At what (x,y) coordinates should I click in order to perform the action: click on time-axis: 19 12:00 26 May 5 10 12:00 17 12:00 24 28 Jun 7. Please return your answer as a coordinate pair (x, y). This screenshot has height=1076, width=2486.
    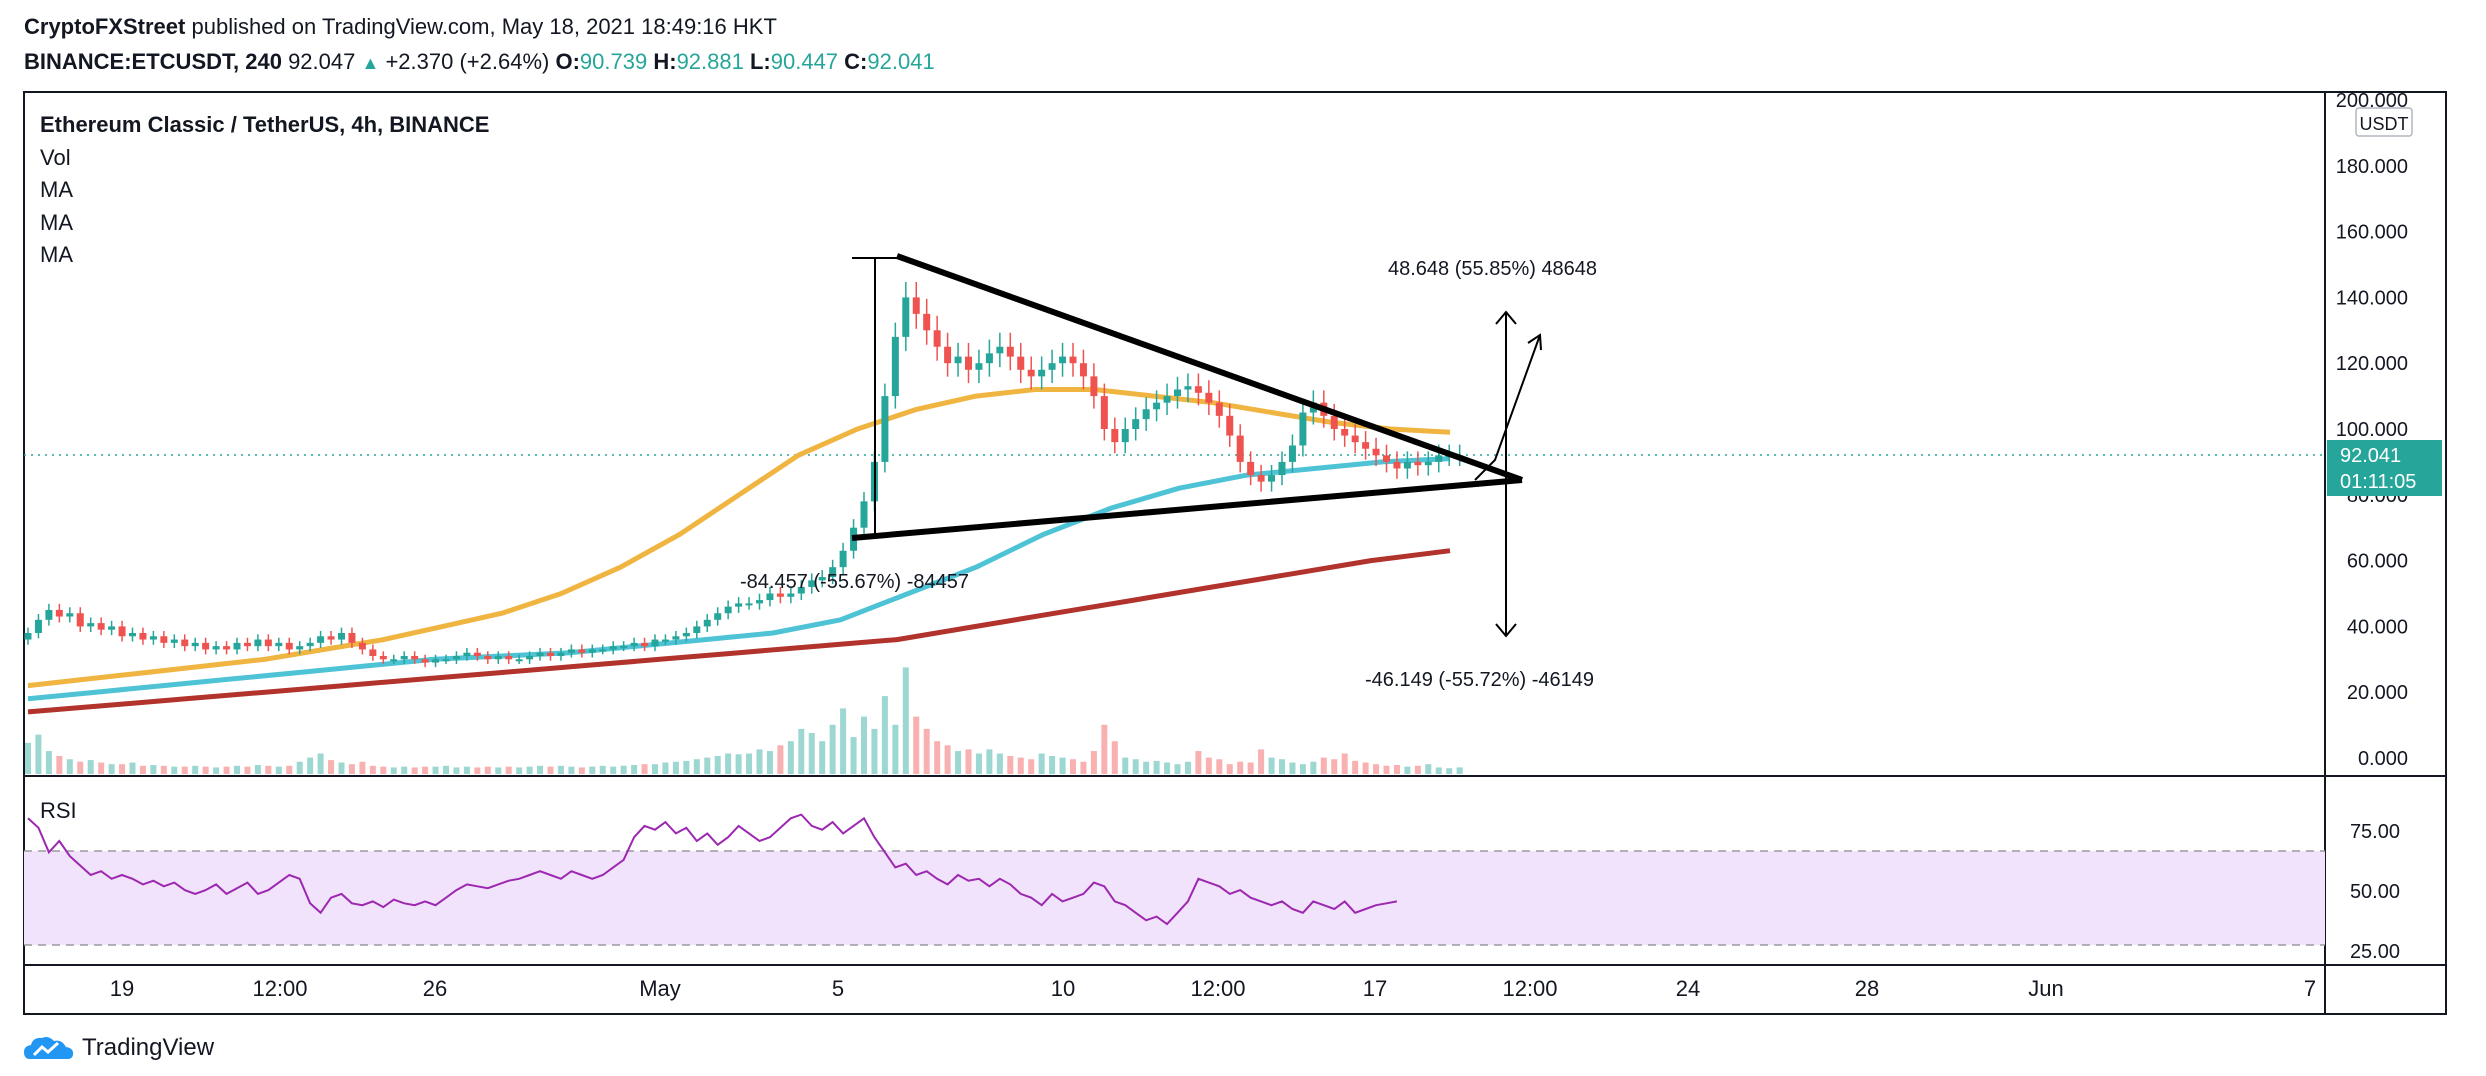
    Looking at the image, I should click on (1213, 988).